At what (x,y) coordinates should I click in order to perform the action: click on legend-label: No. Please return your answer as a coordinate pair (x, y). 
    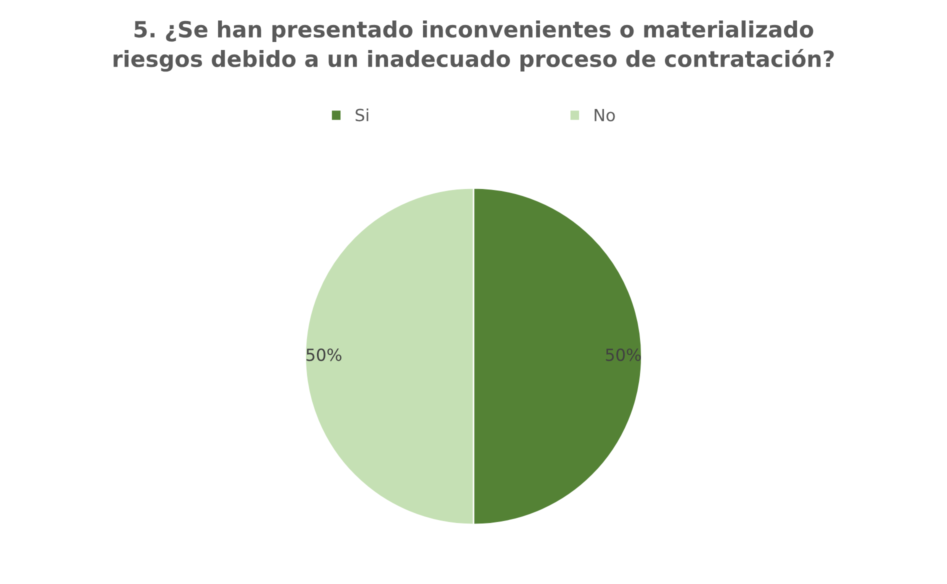
    Looking at the image, I should click on (604, 115).